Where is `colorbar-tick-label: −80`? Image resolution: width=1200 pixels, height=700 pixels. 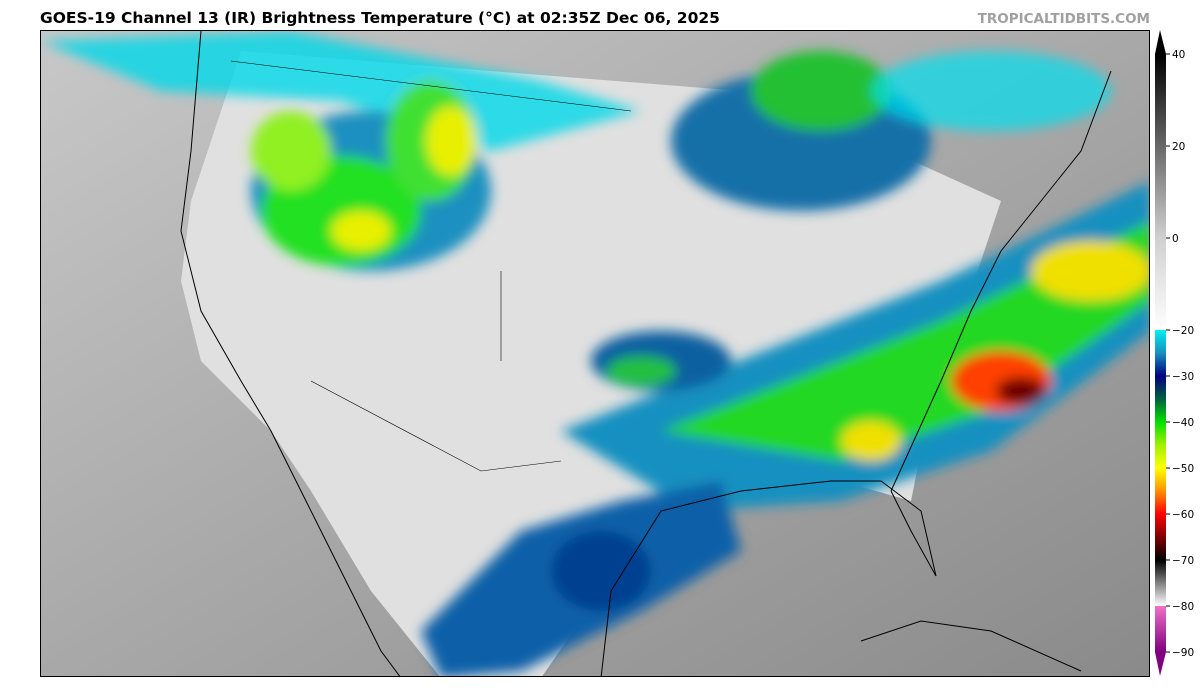
colorbar-tick-label: −80 is located at coordinates (1183, 607).